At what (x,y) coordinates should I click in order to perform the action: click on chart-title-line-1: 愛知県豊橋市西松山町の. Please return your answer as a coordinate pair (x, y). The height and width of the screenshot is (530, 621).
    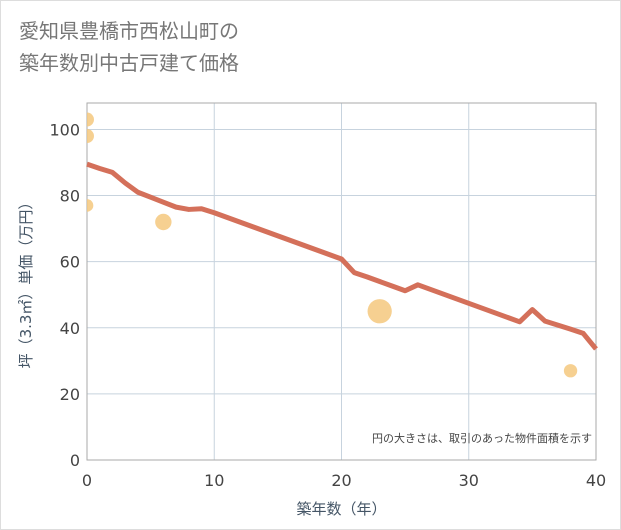
    Looking at the image, I should click on (129, 31).